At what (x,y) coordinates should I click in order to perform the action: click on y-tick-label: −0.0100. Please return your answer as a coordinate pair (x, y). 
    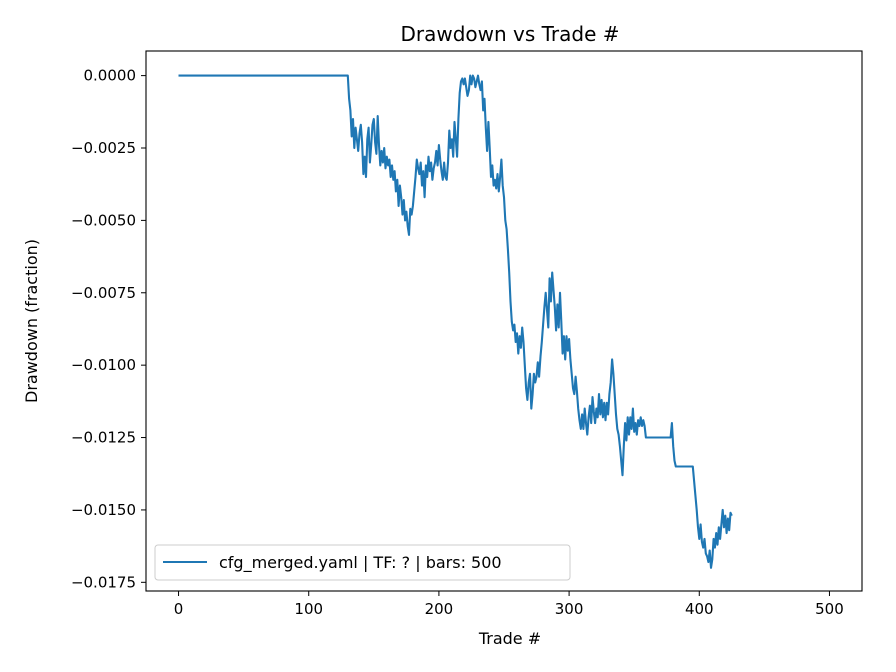
    Looking at the image, I should click on (103, 365).